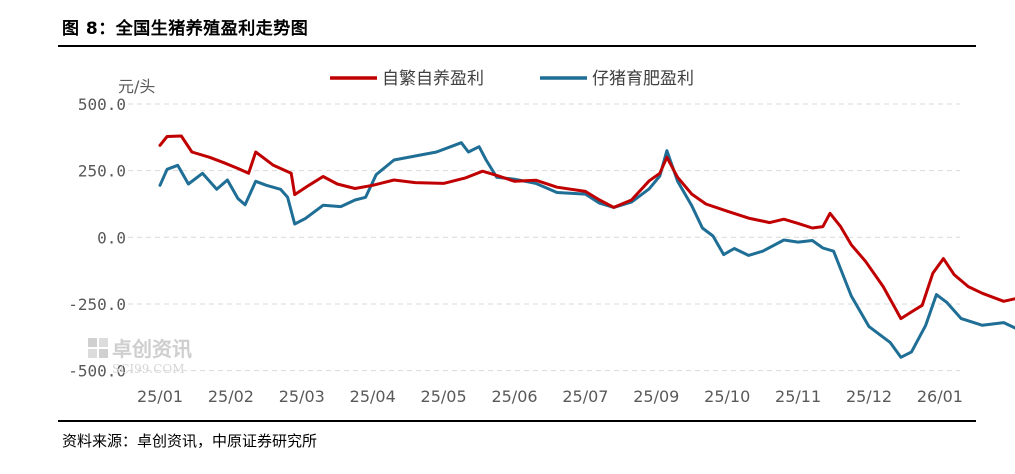 This screenshot has height=474, width=1015. I want to click on x-tick-label: 25/11, so click(798, 396).